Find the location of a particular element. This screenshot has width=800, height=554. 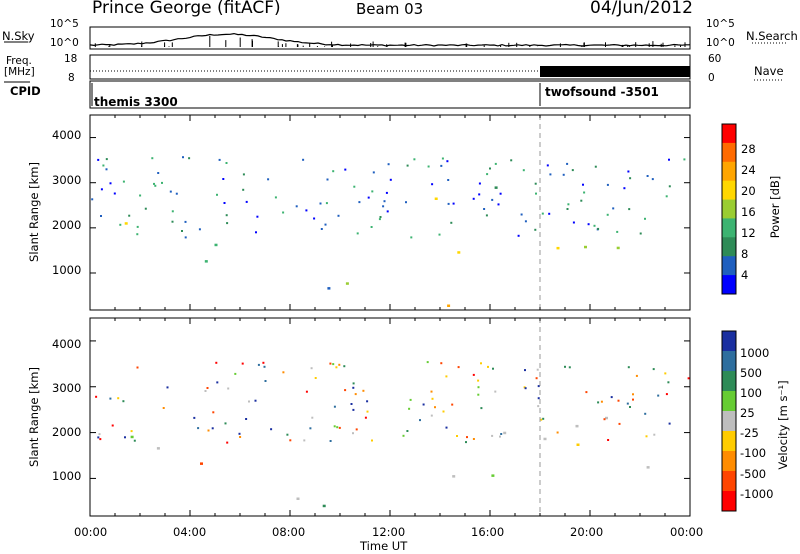

xtick-1: 04:00 is located at coordinates (190, 532).